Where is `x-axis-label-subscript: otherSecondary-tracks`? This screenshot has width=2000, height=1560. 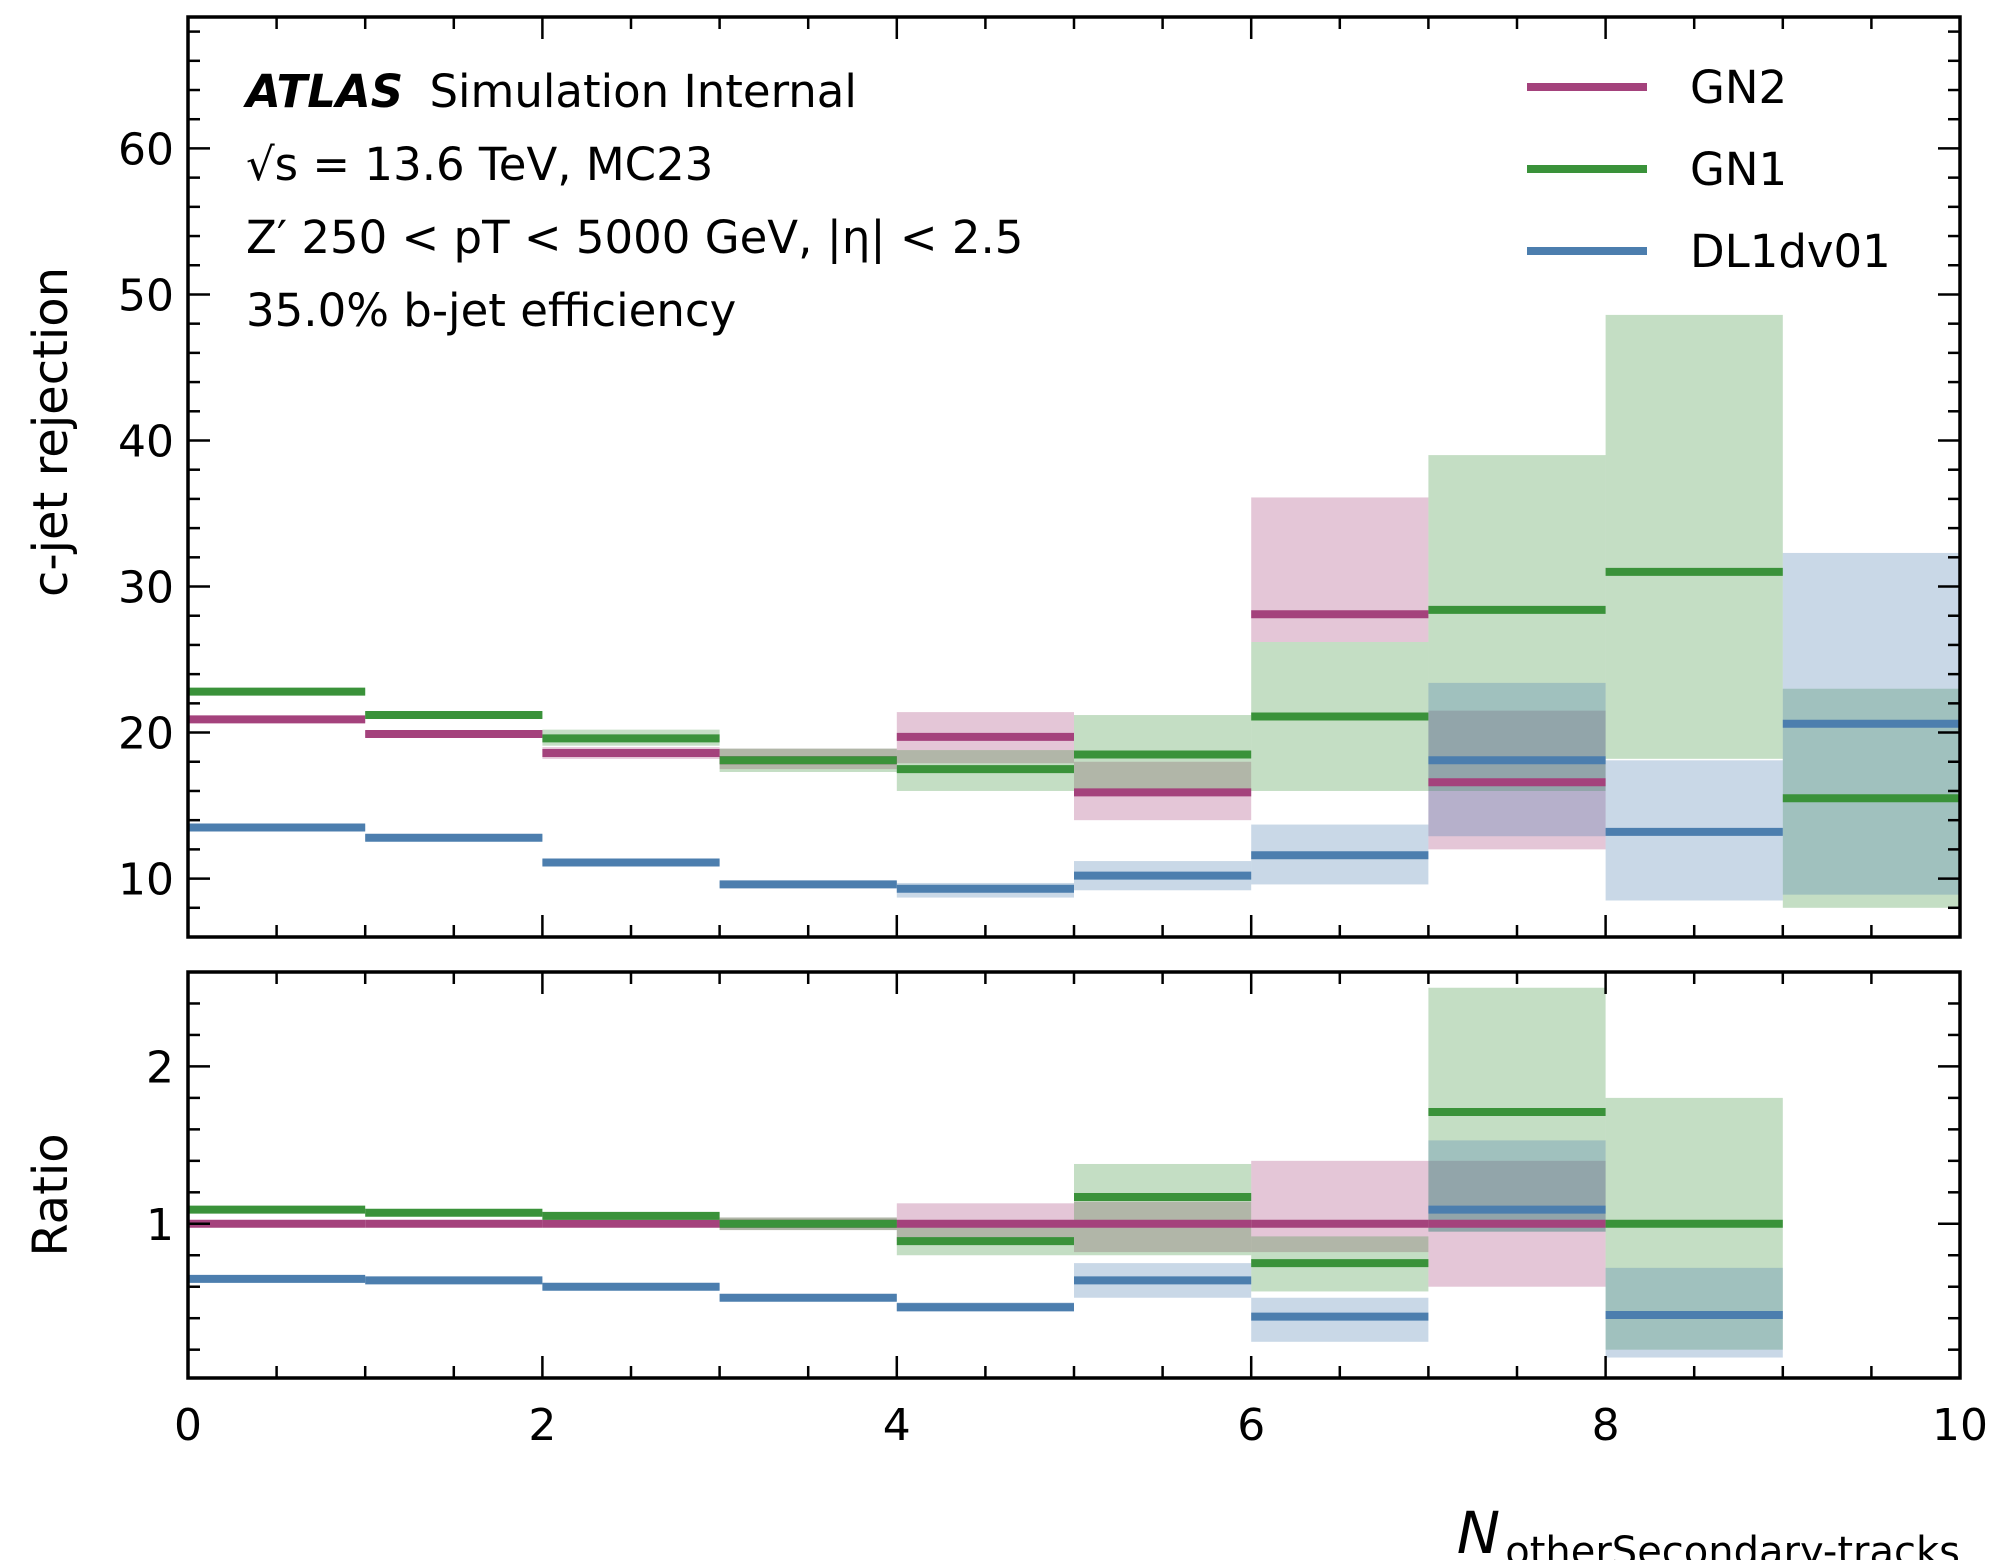
x-axis-label-subscript: otherSecondary-tracks is located at coordinates (1732, 1544).